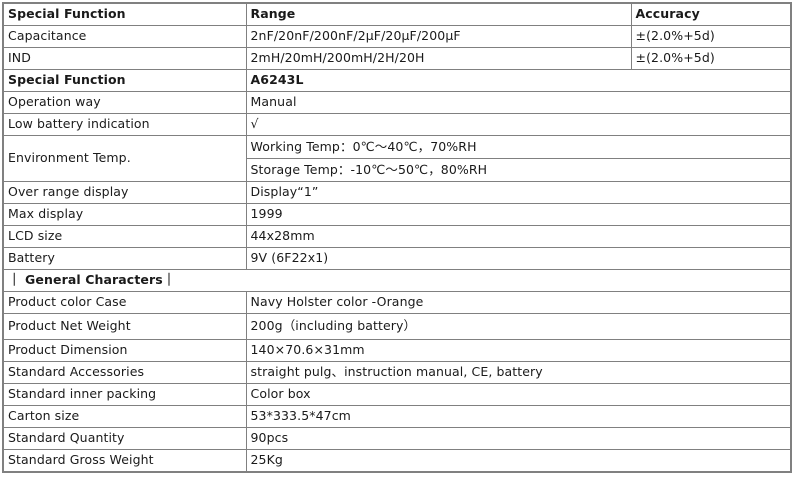 The width and height of the screenshot is (804, 504). What do you see at coordinates (124, 158) in the screenshot?
I see `row-label-environment-temp: Environment Temp.` at bounding box center [124, 158].